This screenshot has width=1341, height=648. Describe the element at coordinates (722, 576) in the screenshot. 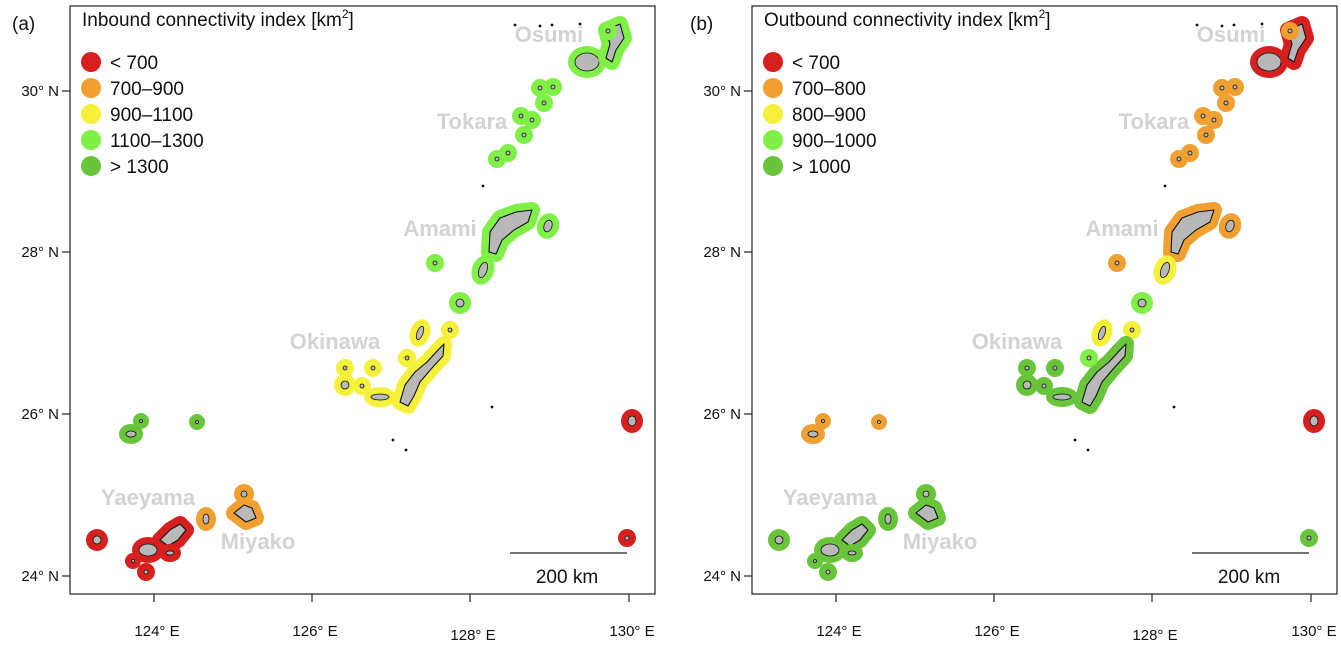

I see `lat-label: 24° N` at that location.